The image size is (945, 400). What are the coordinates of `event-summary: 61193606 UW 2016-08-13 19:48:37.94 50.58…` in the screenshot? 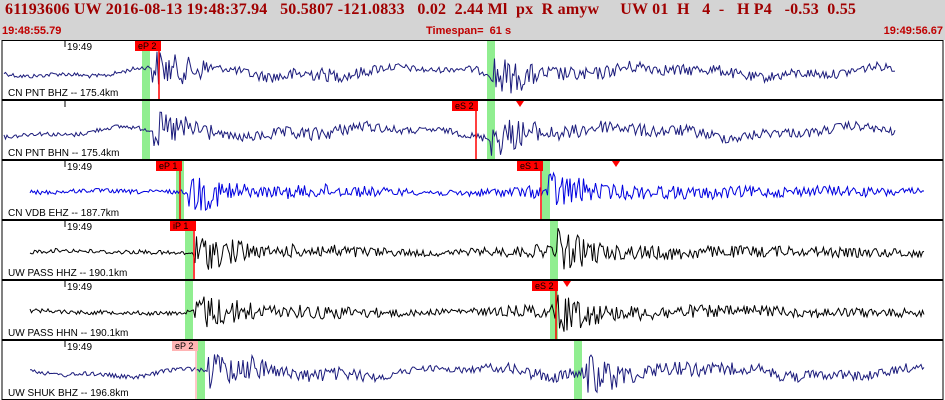 It's located at (431, 9).